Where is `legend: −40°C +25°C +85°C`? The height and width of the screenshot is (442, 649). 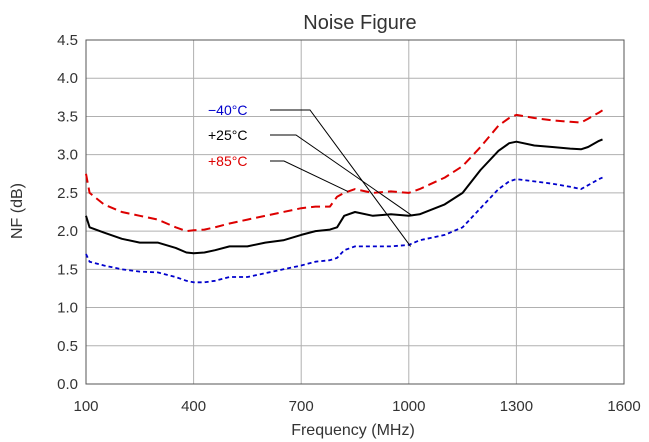 legend: −40°C +25°C +85°C is located at coordinates (310, 174).